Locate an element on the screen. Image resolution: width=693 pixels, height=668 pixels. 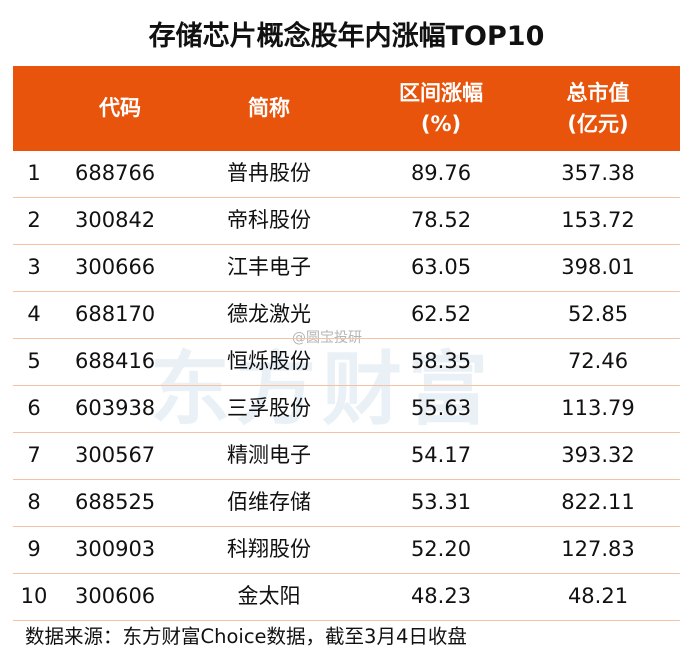
header-change-label: 区间涨幅 is located at coordinates (441, 92).